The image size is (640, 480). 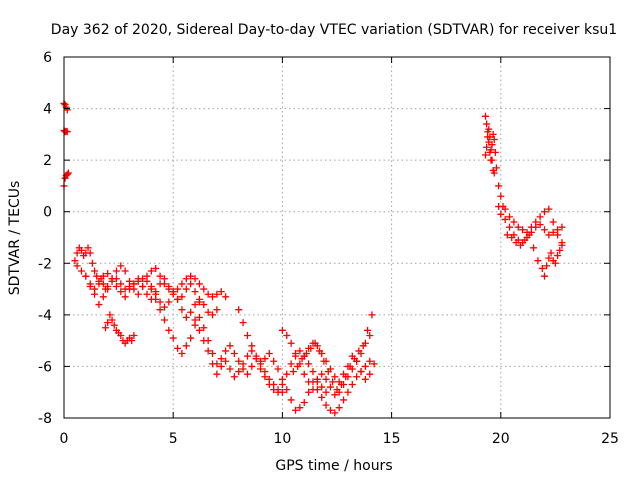 I want to click on series-sat-m, so click(x=339, y=362).